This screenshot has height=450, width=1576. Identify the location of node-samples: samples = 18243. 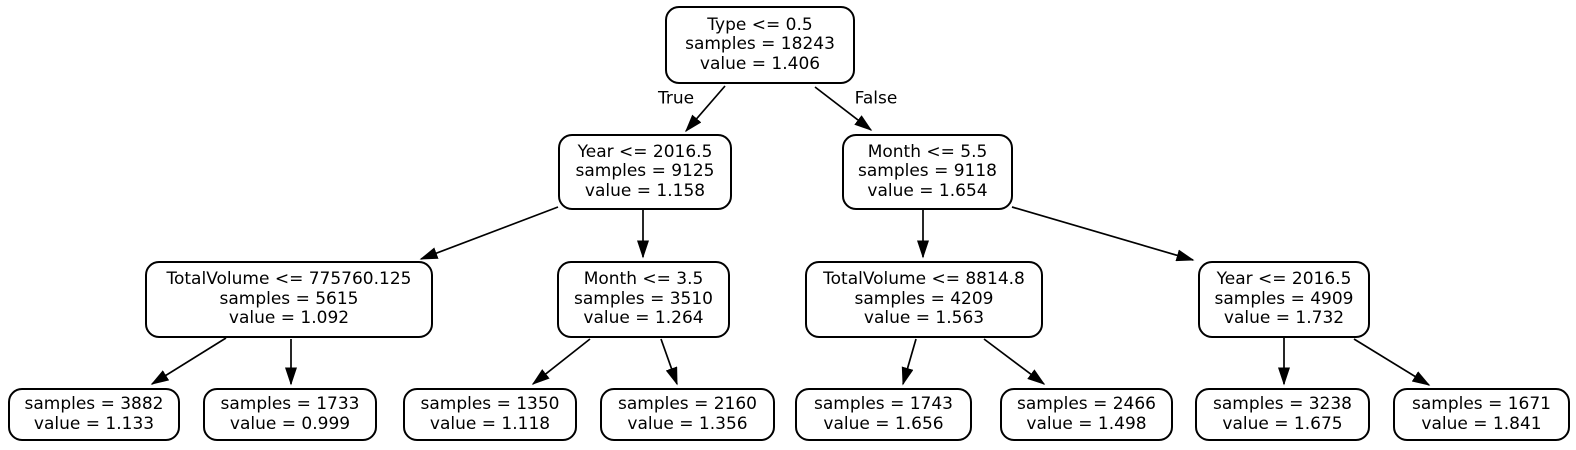
(760, 44).